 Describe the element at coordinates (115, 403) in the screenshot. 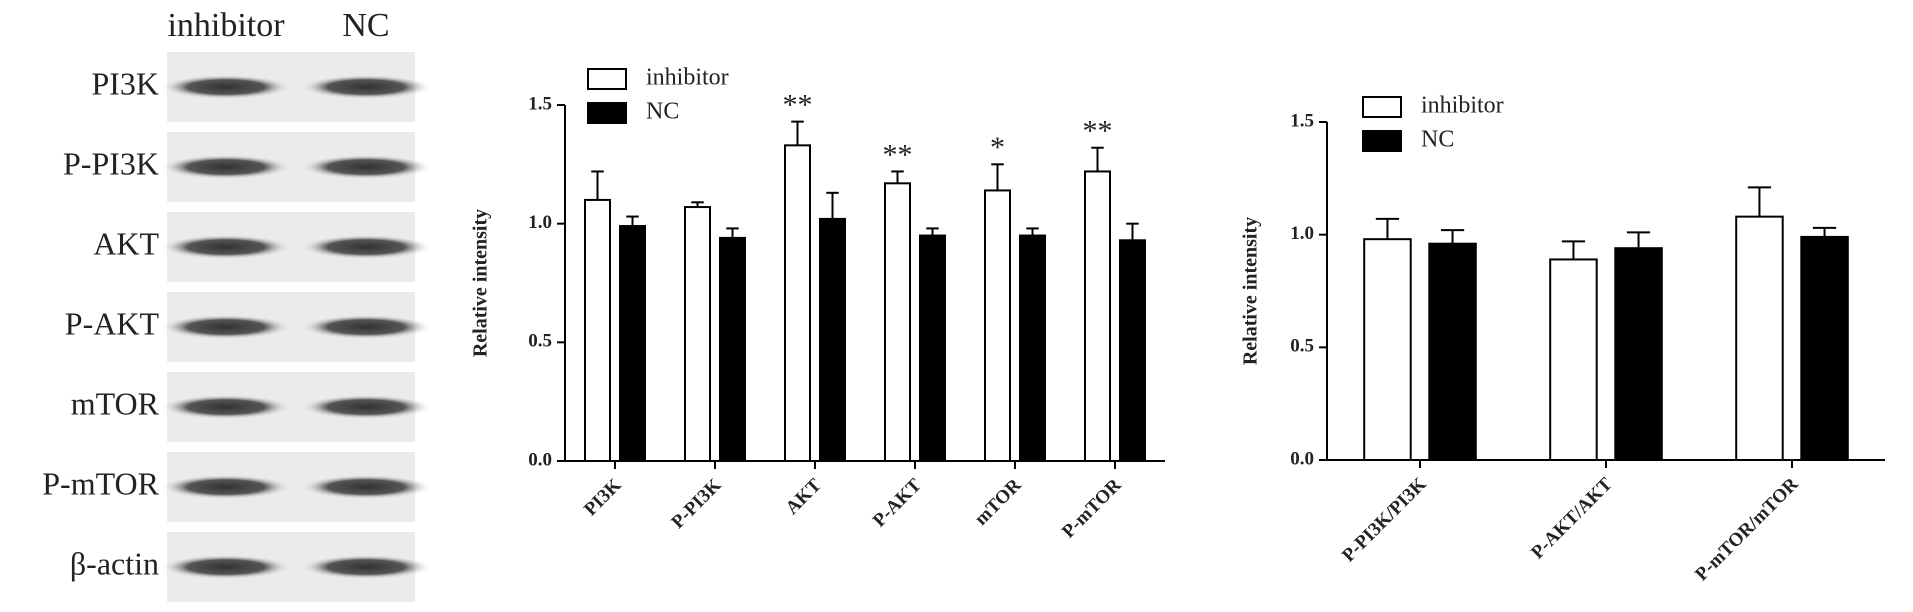

I see `protein-label: mTOR` at that location.